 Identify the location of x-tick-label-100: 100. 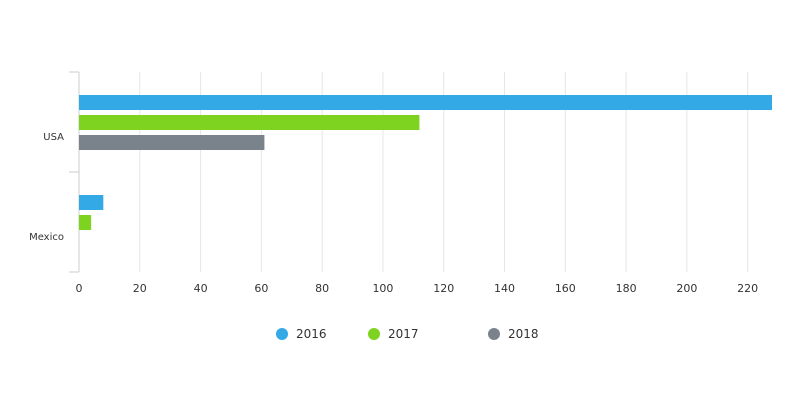
(382, 288).